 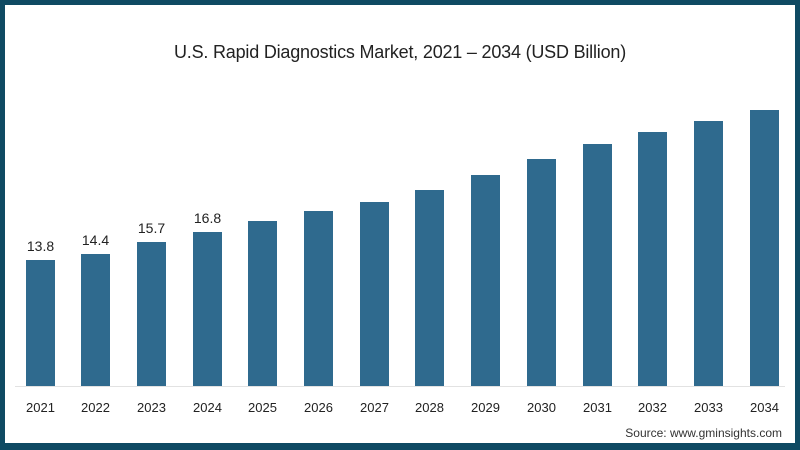 I want to click on bar-2031, so click(x=597, y=265).